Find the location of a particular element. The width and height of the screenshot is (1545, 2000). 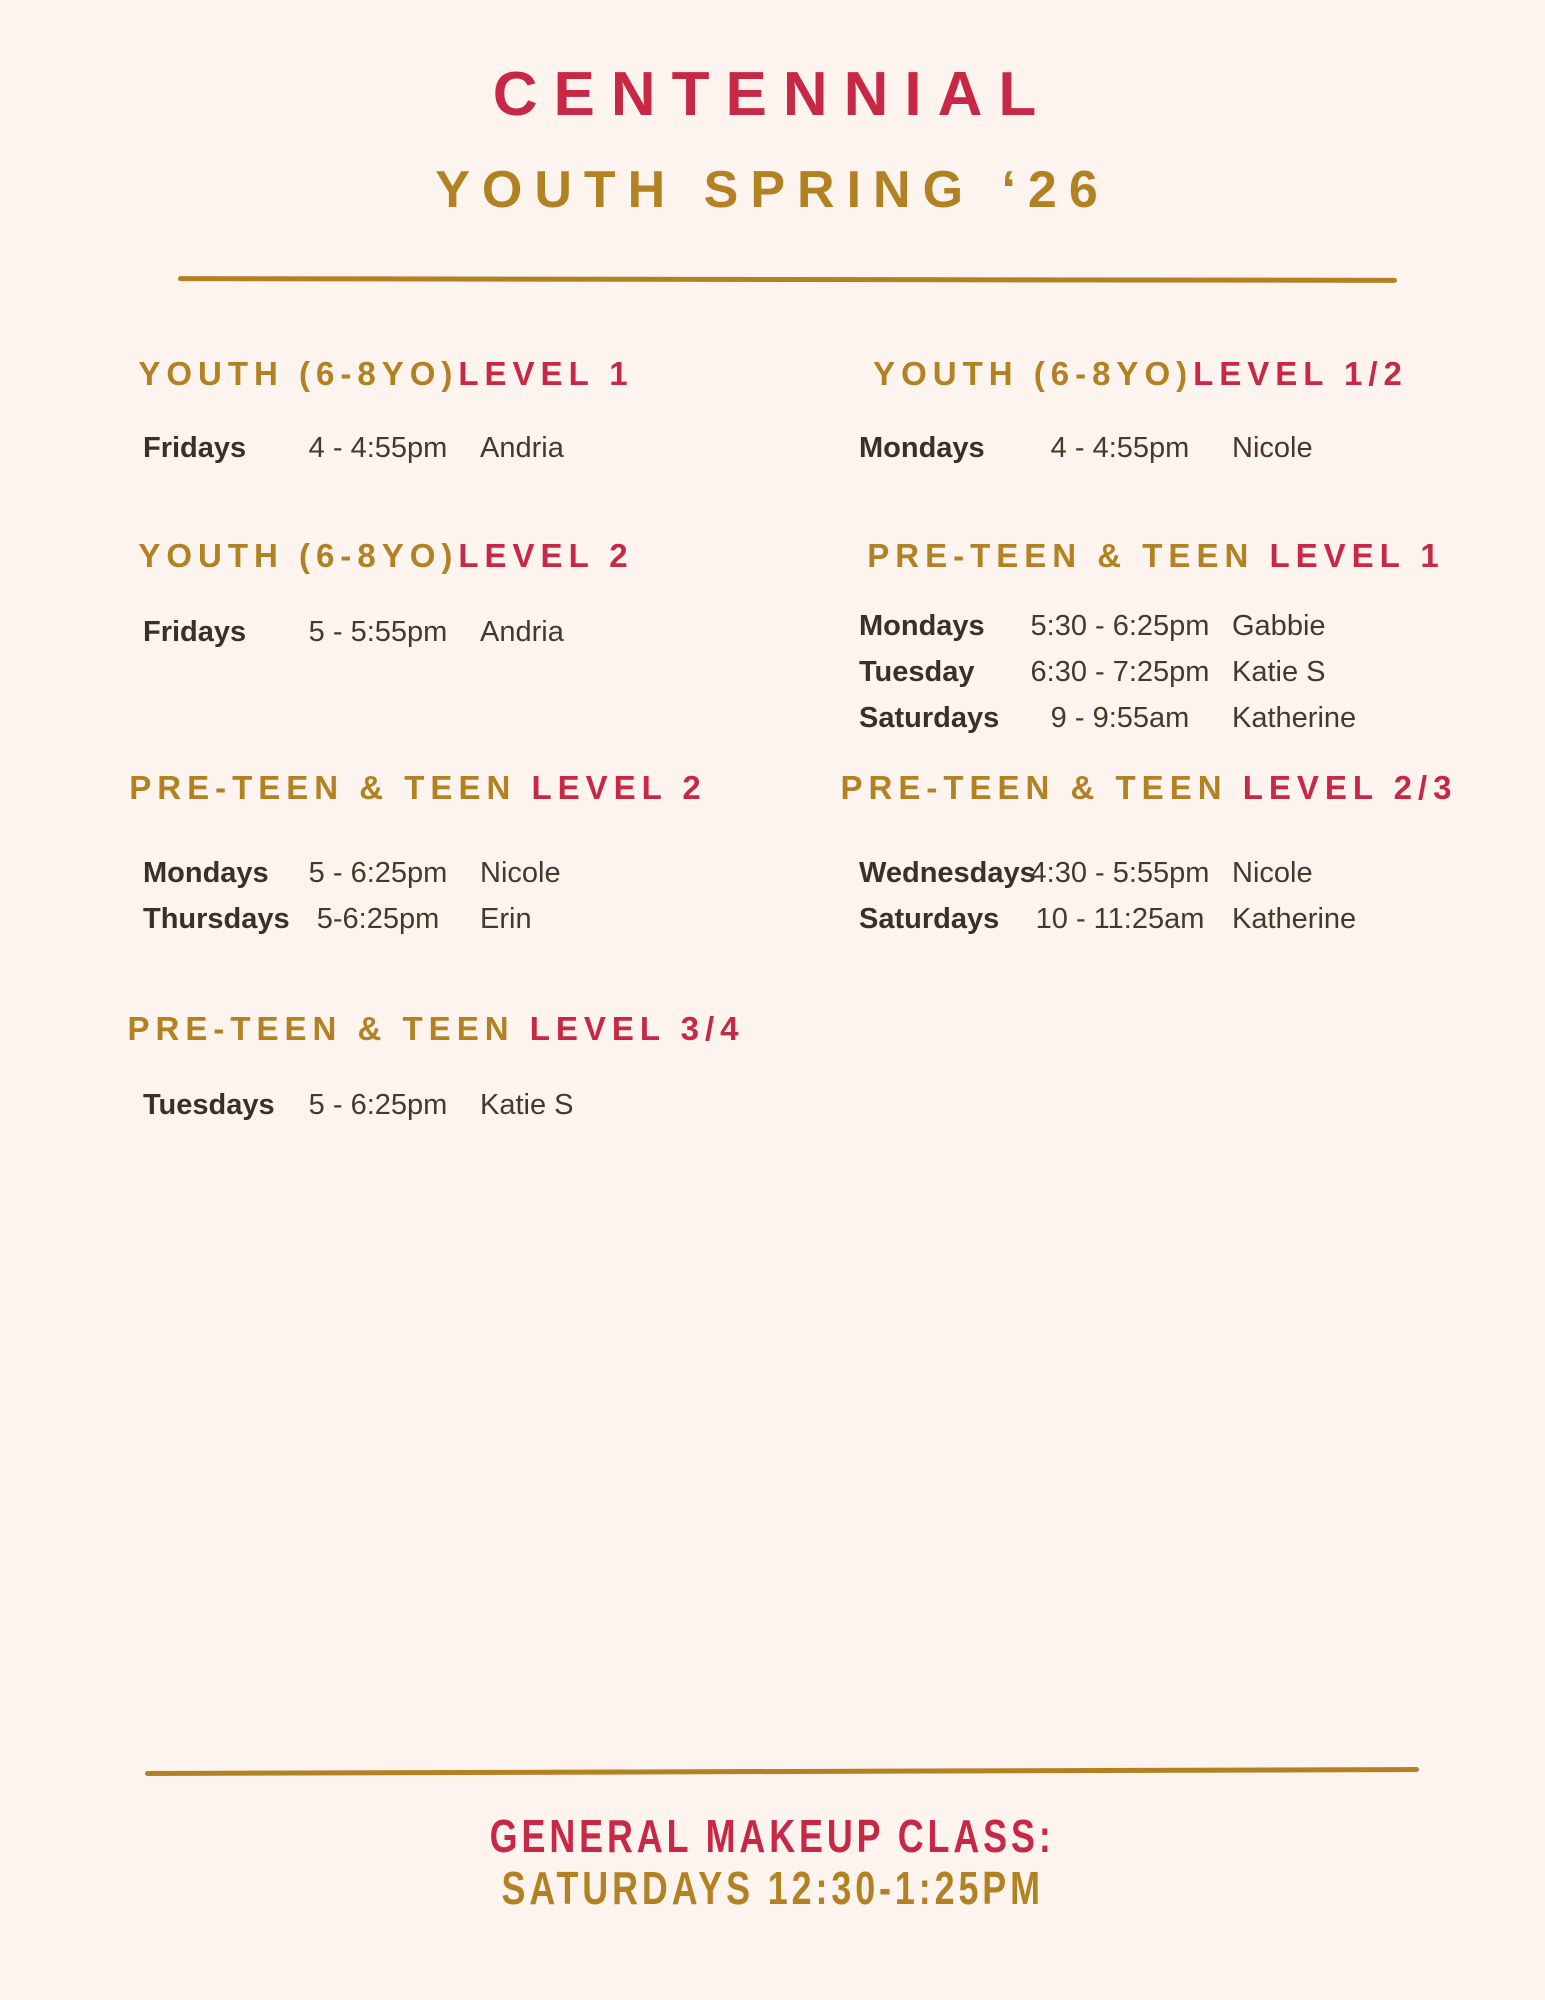

schedule-row: Saturdays 9 - 9:55am Katherine is located at coordinates (1107, 718).